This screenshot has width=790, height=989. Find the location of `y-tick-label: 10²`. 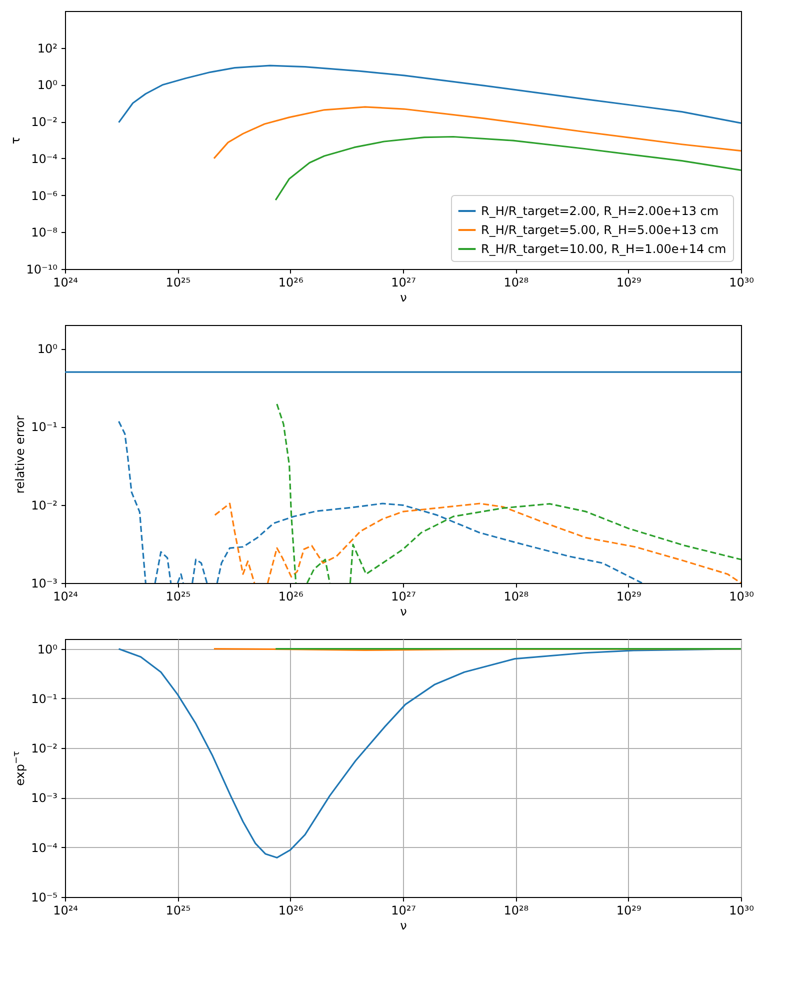

y-tick-label: 10² is located at coordinates (47, 48).